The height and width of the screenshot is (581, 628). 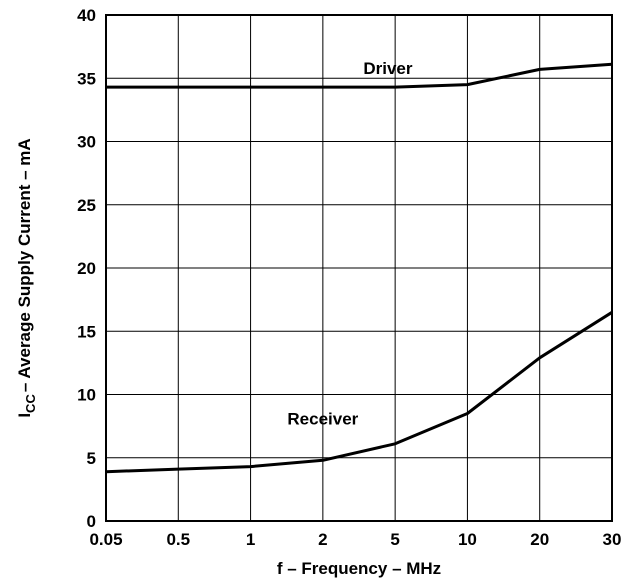 I want to click on x-tick-label: 1, so click(x=250, y=539).